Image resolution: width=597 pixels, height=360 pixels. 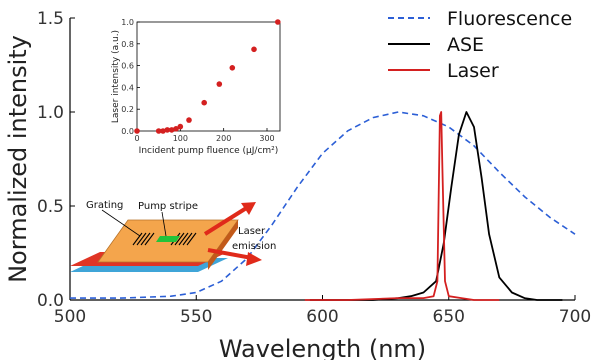 What do you see at coordinates (164, 224) in the screenshot?
I see `pump-pointer` at bounding box center [164, 224].